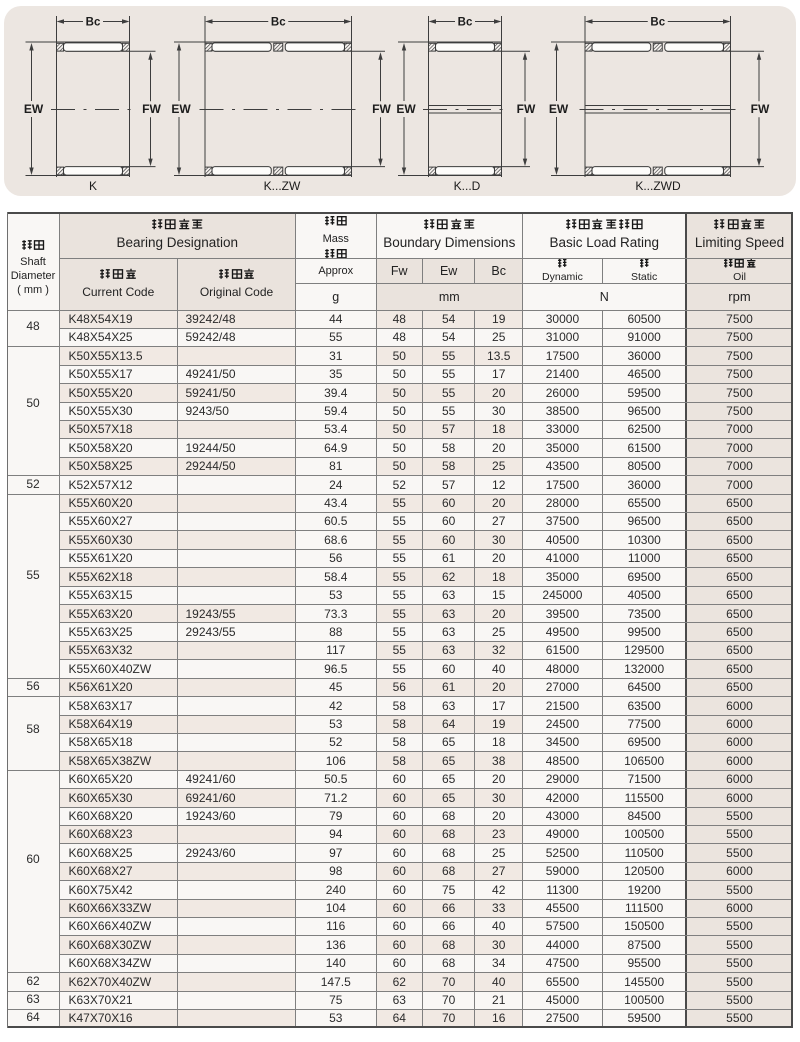 This screenshot has height=1042, width=800. Describe the element at coordinates (282, 186) in the screenshot. I see `svg-text: K...ZW` at that location.